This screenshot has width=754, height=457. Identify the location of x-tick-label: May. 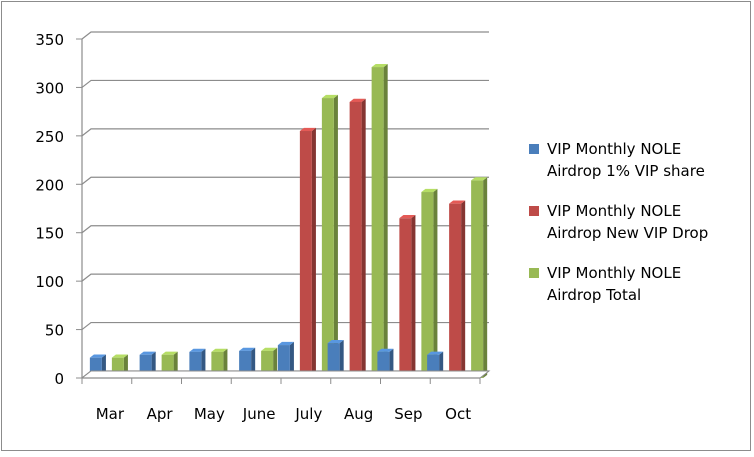
(209, 414).